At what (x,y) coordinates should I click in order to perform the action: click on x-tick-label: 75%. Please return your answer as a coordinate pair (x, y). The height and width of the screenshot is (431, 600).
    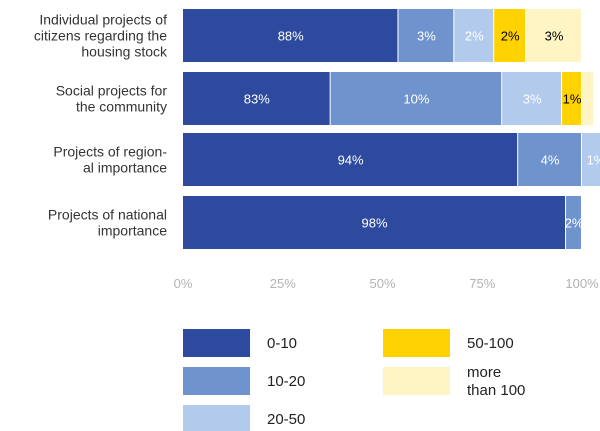
    Looking at the image, I should click on (482, 283).